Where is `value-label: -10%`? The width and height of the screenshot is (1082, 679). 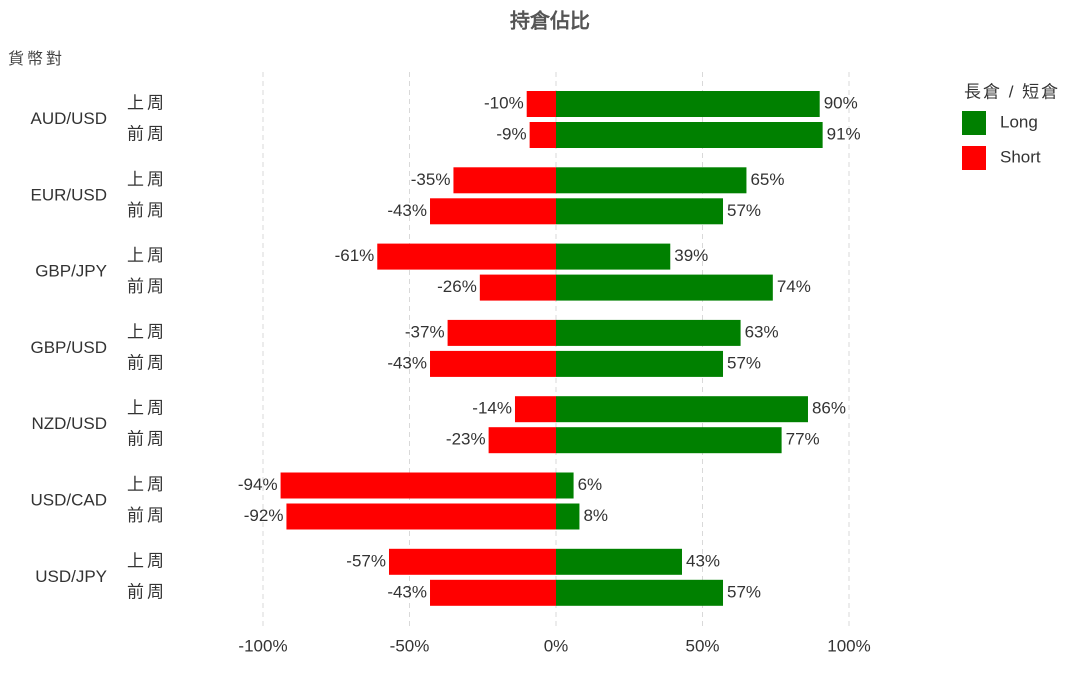
value-label: -10% is located at coordinates (504, 102).